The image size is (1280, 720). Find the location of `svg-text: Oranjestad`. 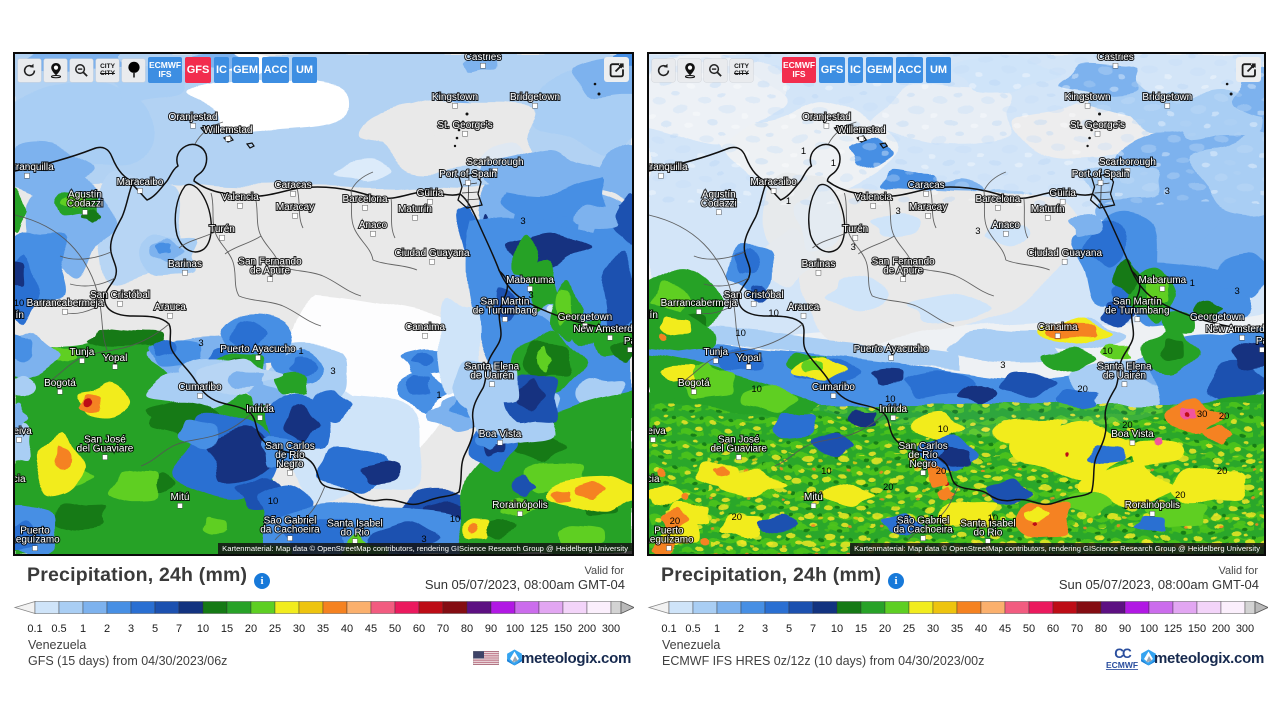

svg-text: Oranjestad is located at coordinates (826, 117).